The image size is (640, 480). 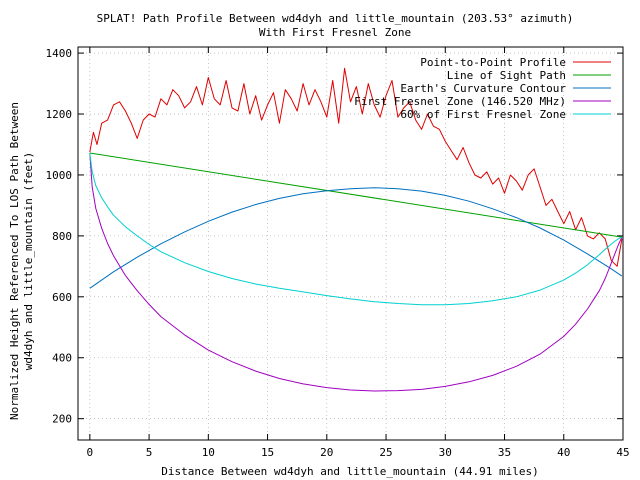 What do you see at coordinates (445, 452) in the screenshot?
I see `x-tick-label: 30` at bounding box center [445, 452].